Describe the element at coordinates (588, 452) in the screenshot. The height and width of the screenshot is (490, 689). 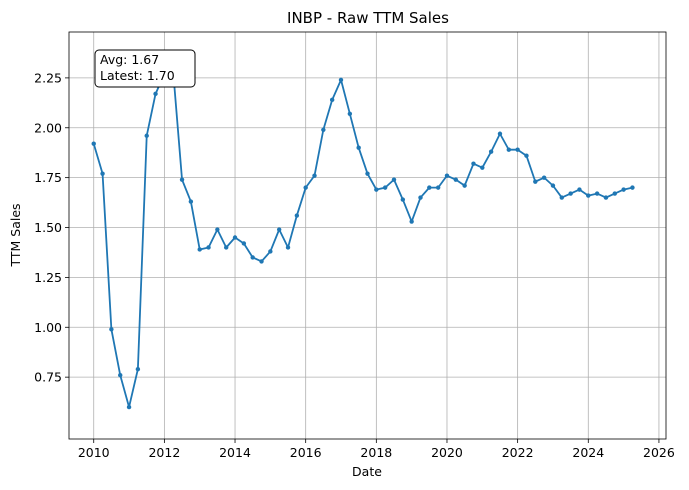
I see `x-tick-label: 2024` at that location.